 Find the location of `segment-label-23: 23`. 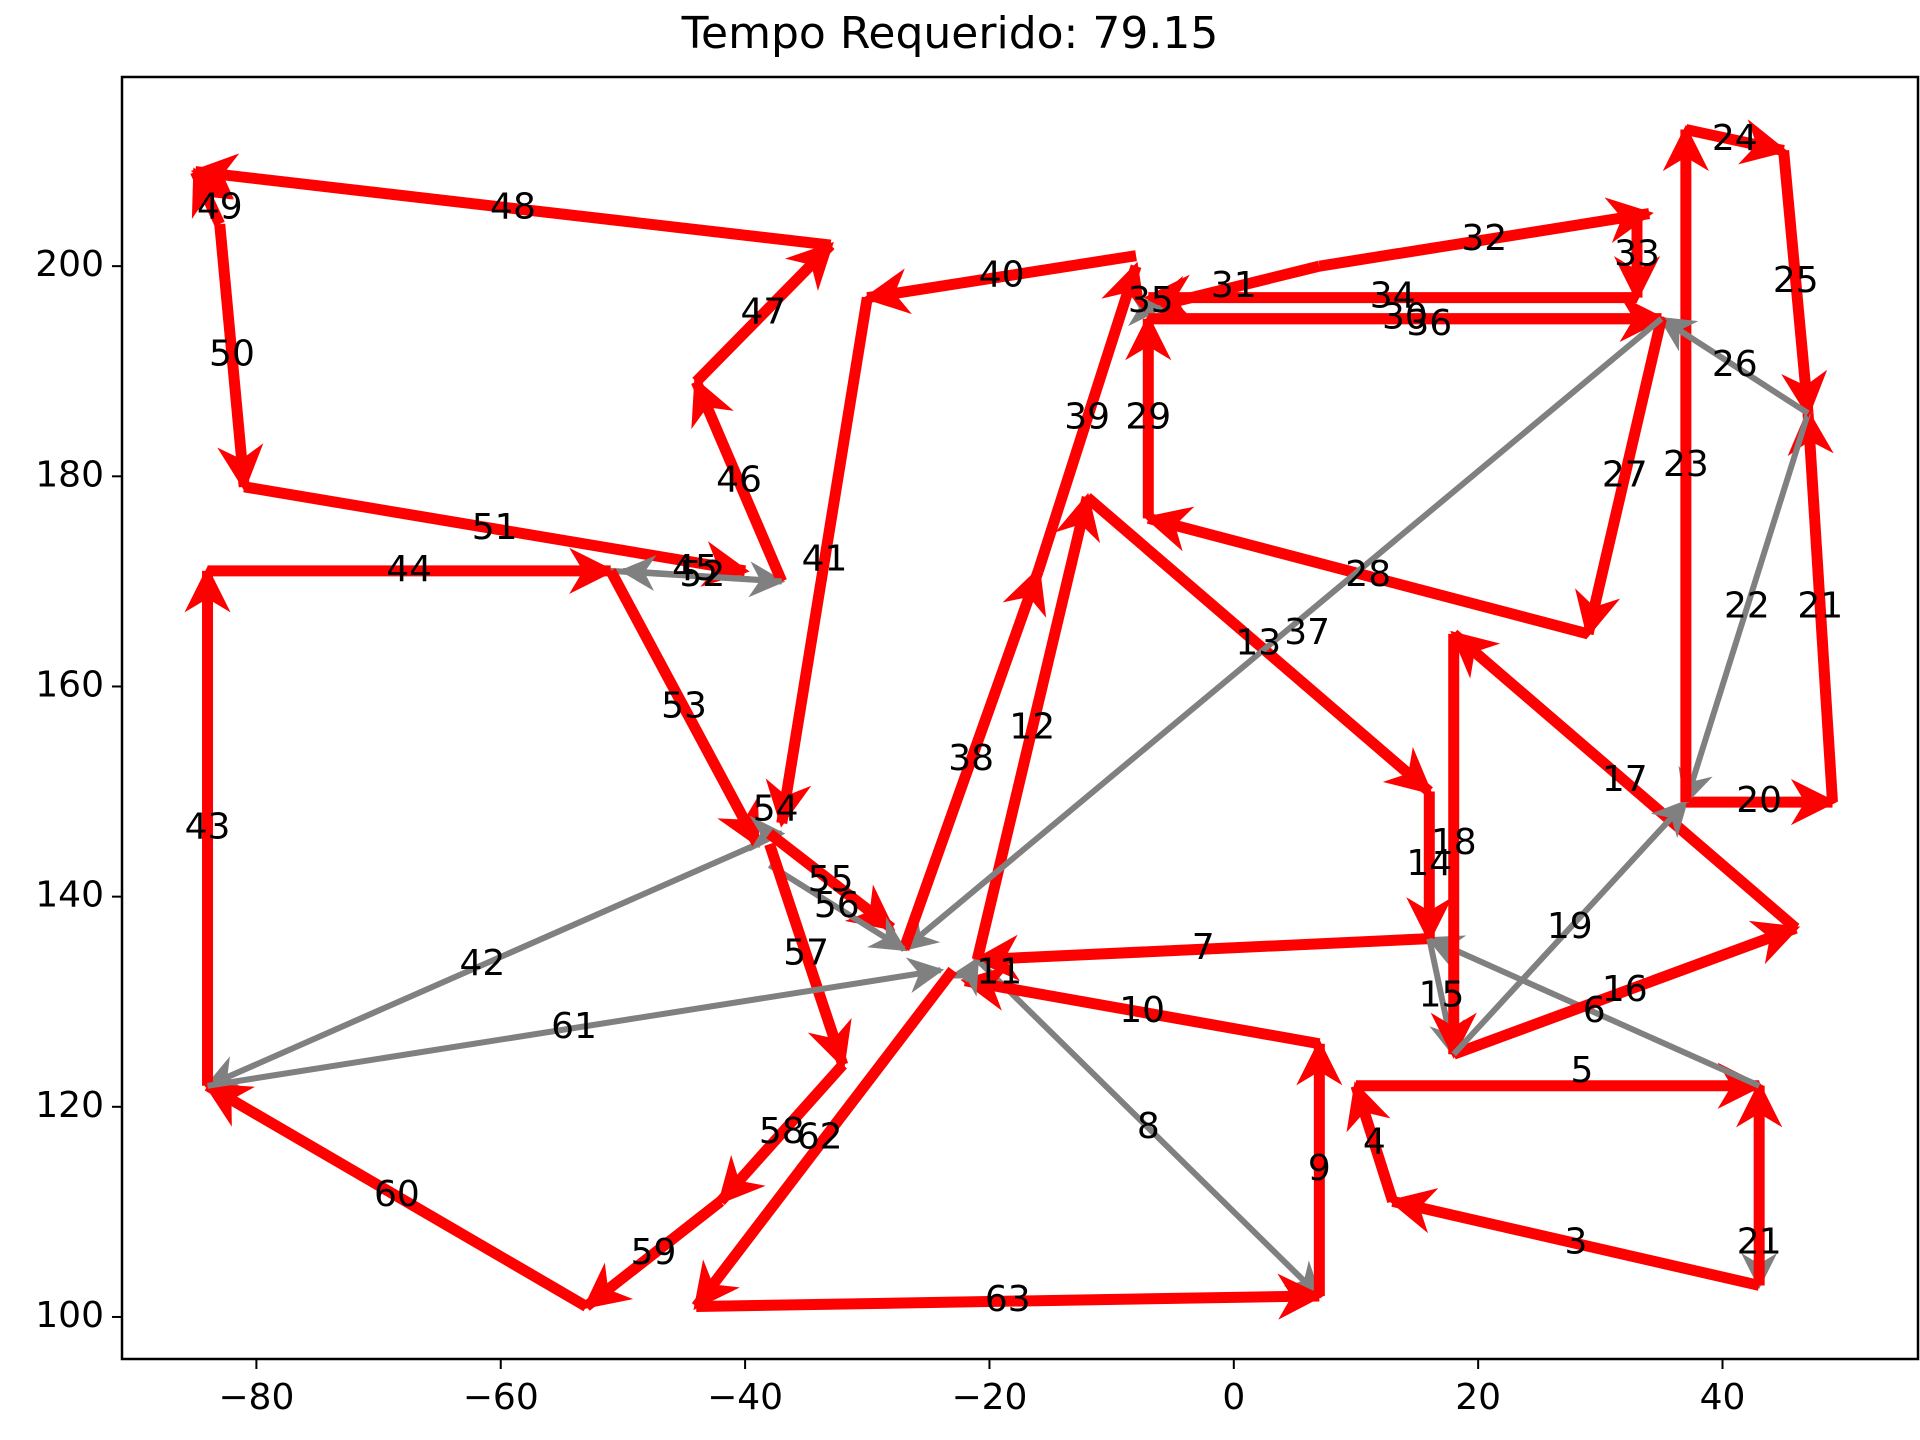

segment-label-23: 23 is located at coordinates (1686, 464).